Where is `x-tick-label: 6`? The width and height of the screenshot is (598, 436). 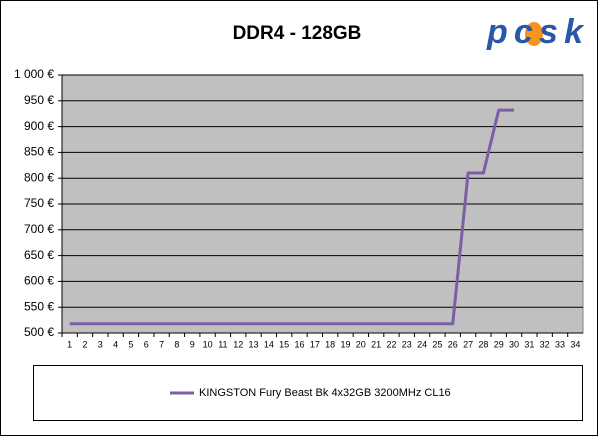 x-tick-label: 6 is located at coordinates (146, 344).